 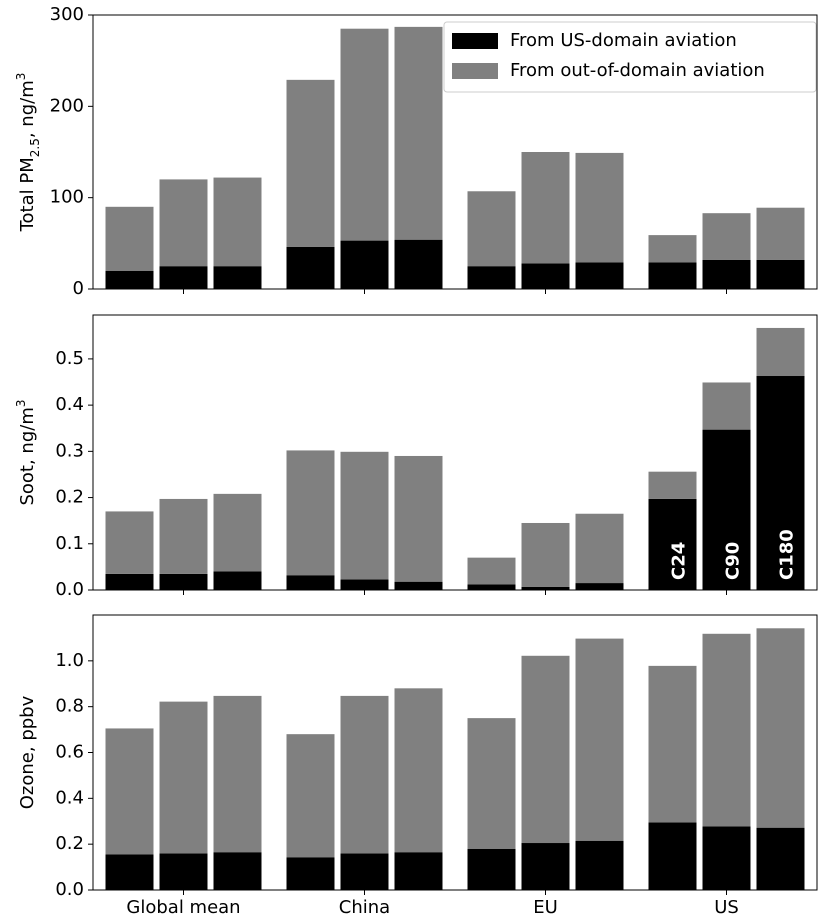 I want to click on legend-label: From out-of-domain aviation, so click(x=637, y=70).